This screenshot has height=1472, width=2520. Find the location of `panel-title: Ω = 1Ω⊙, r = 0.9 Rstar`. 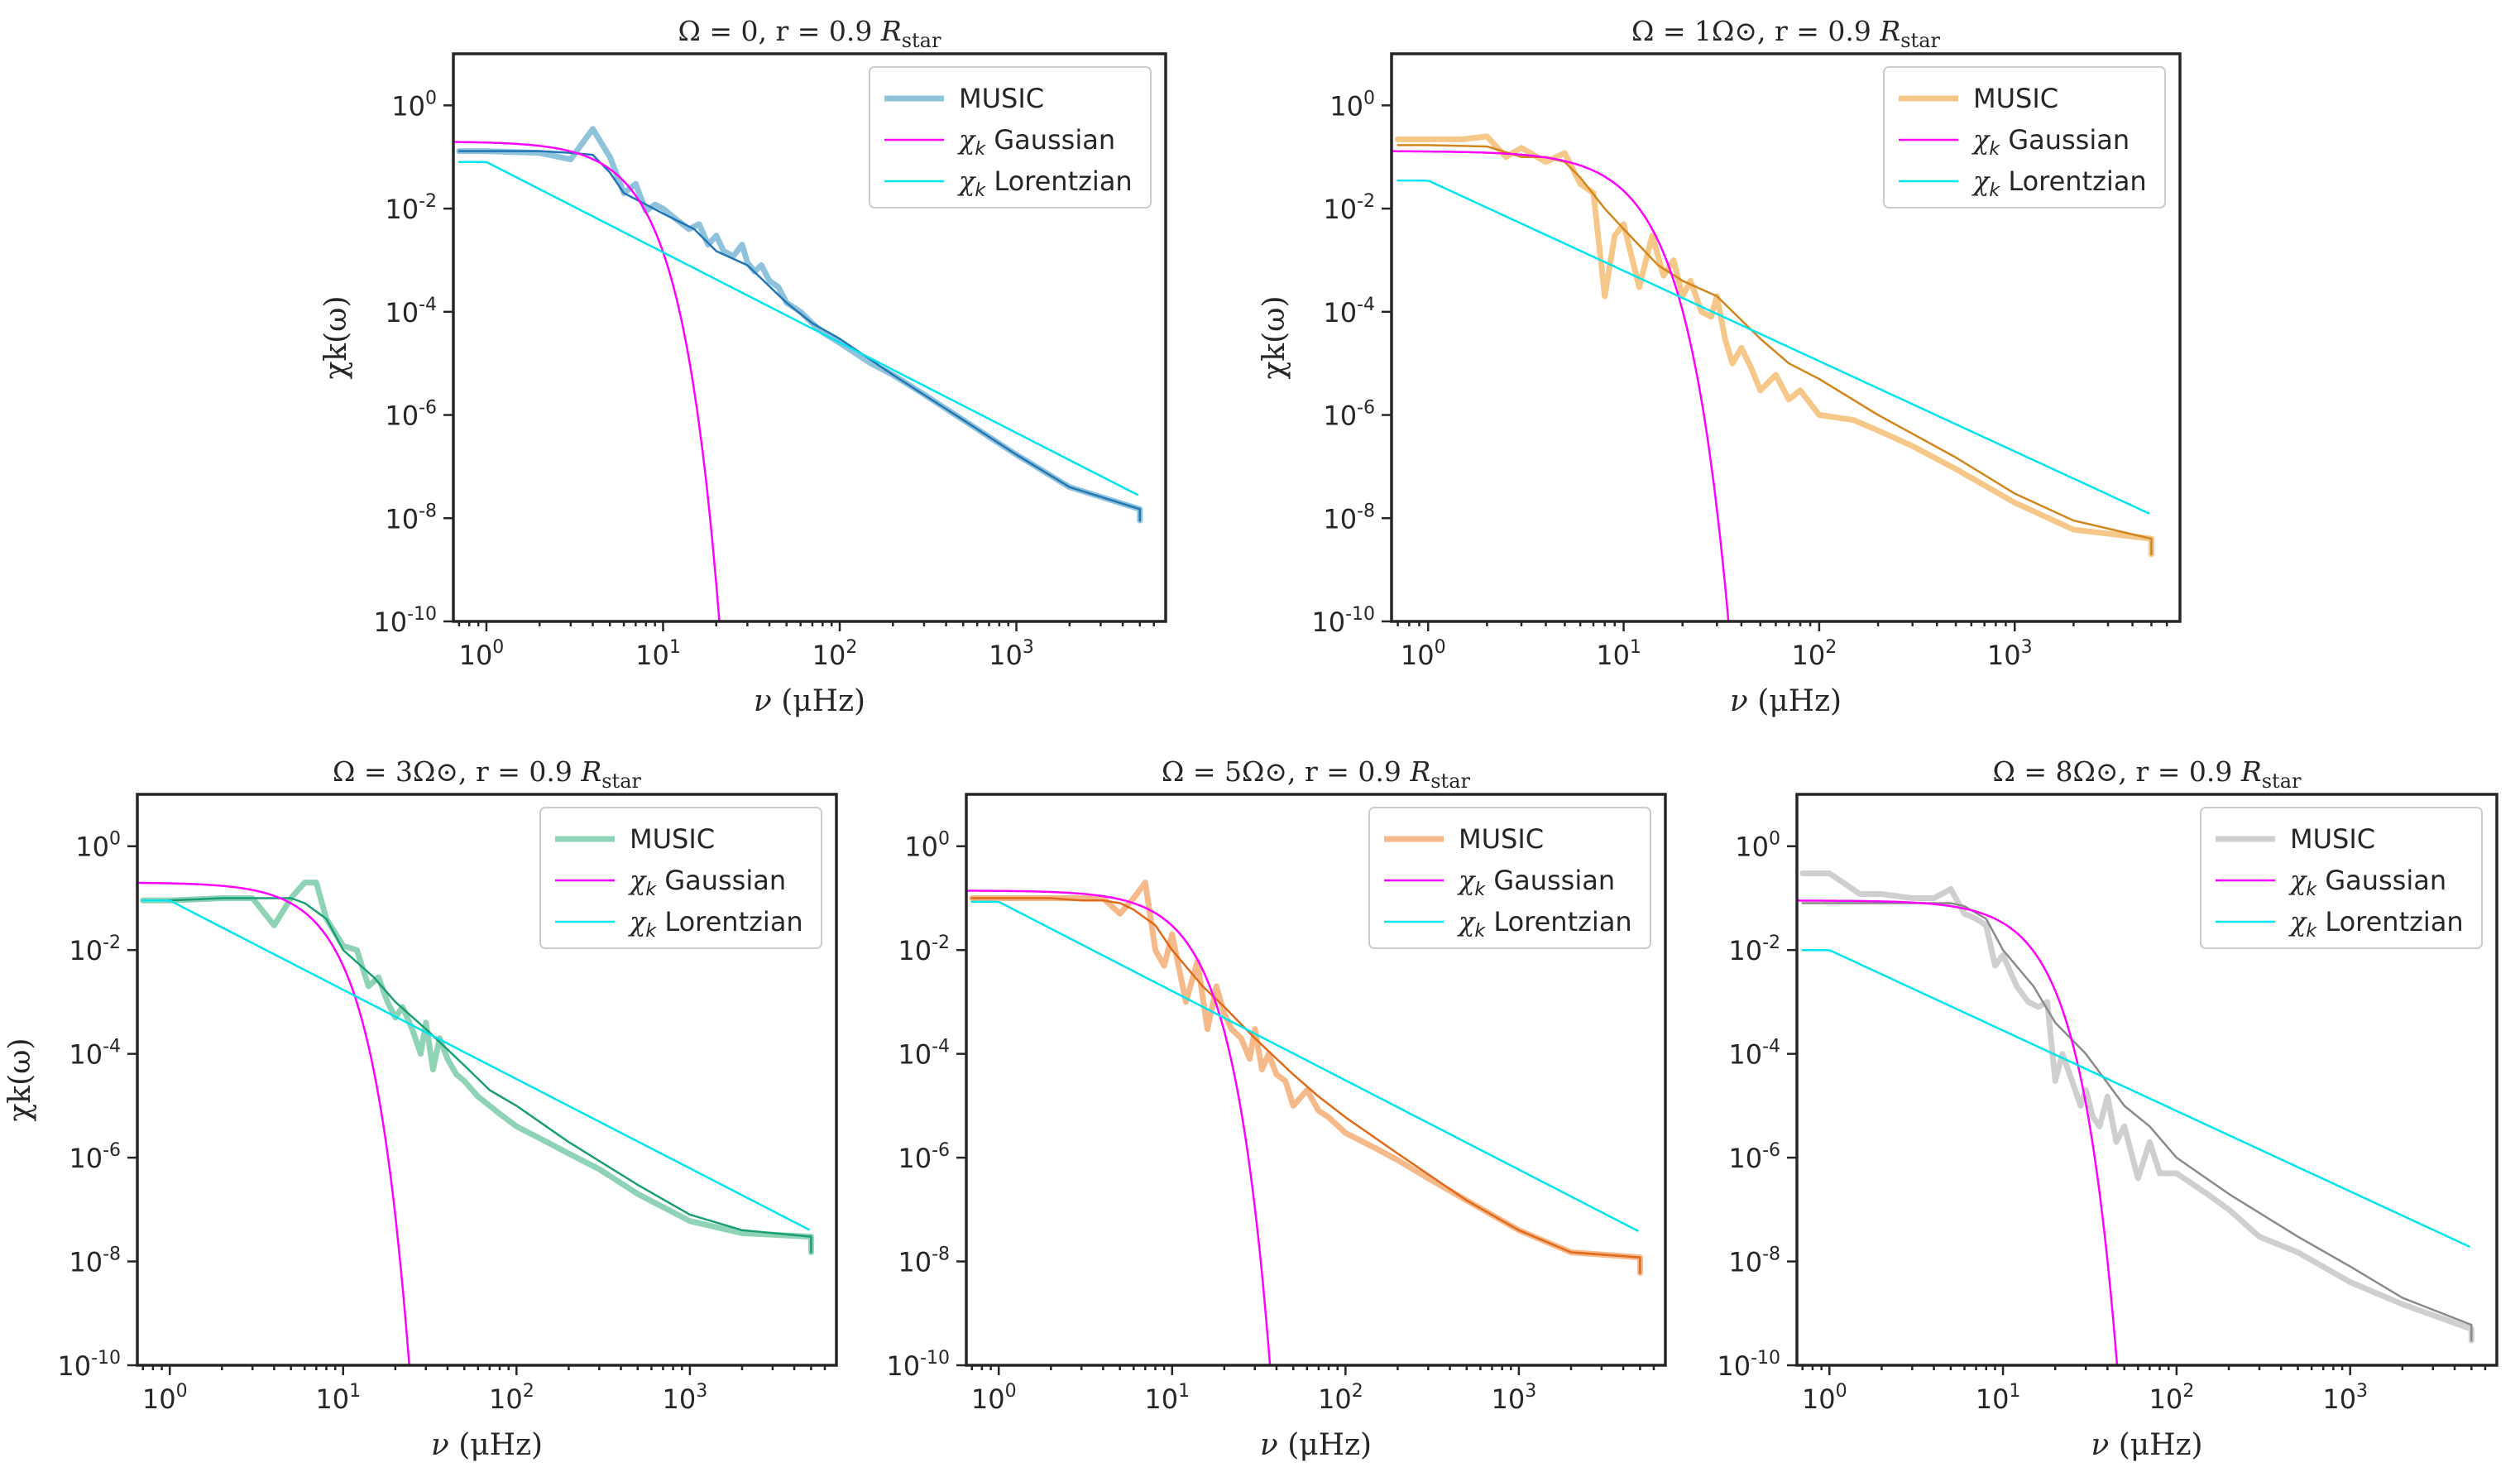

panel-title: Ω = 1Ω⊙, r = 0.9 Rstar is located at coordinates (1785, 33).